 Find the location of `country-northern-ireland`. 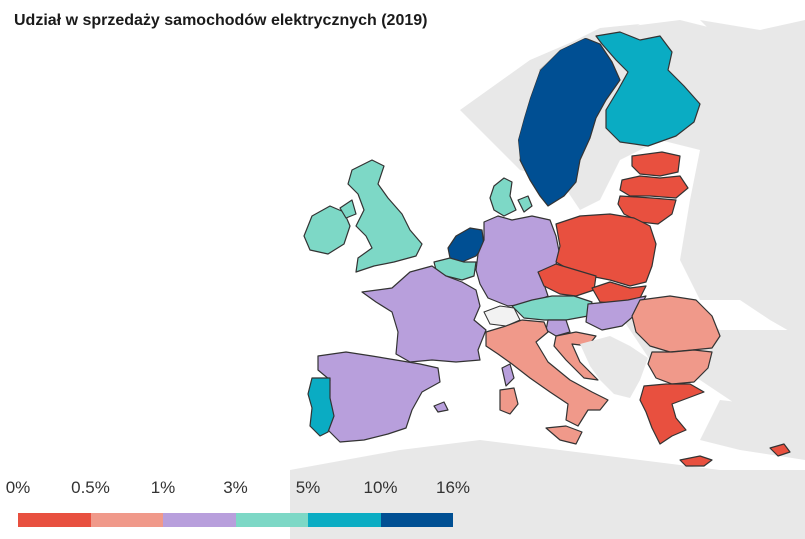

country-northern-ireland is located at coordinates (348, 209).